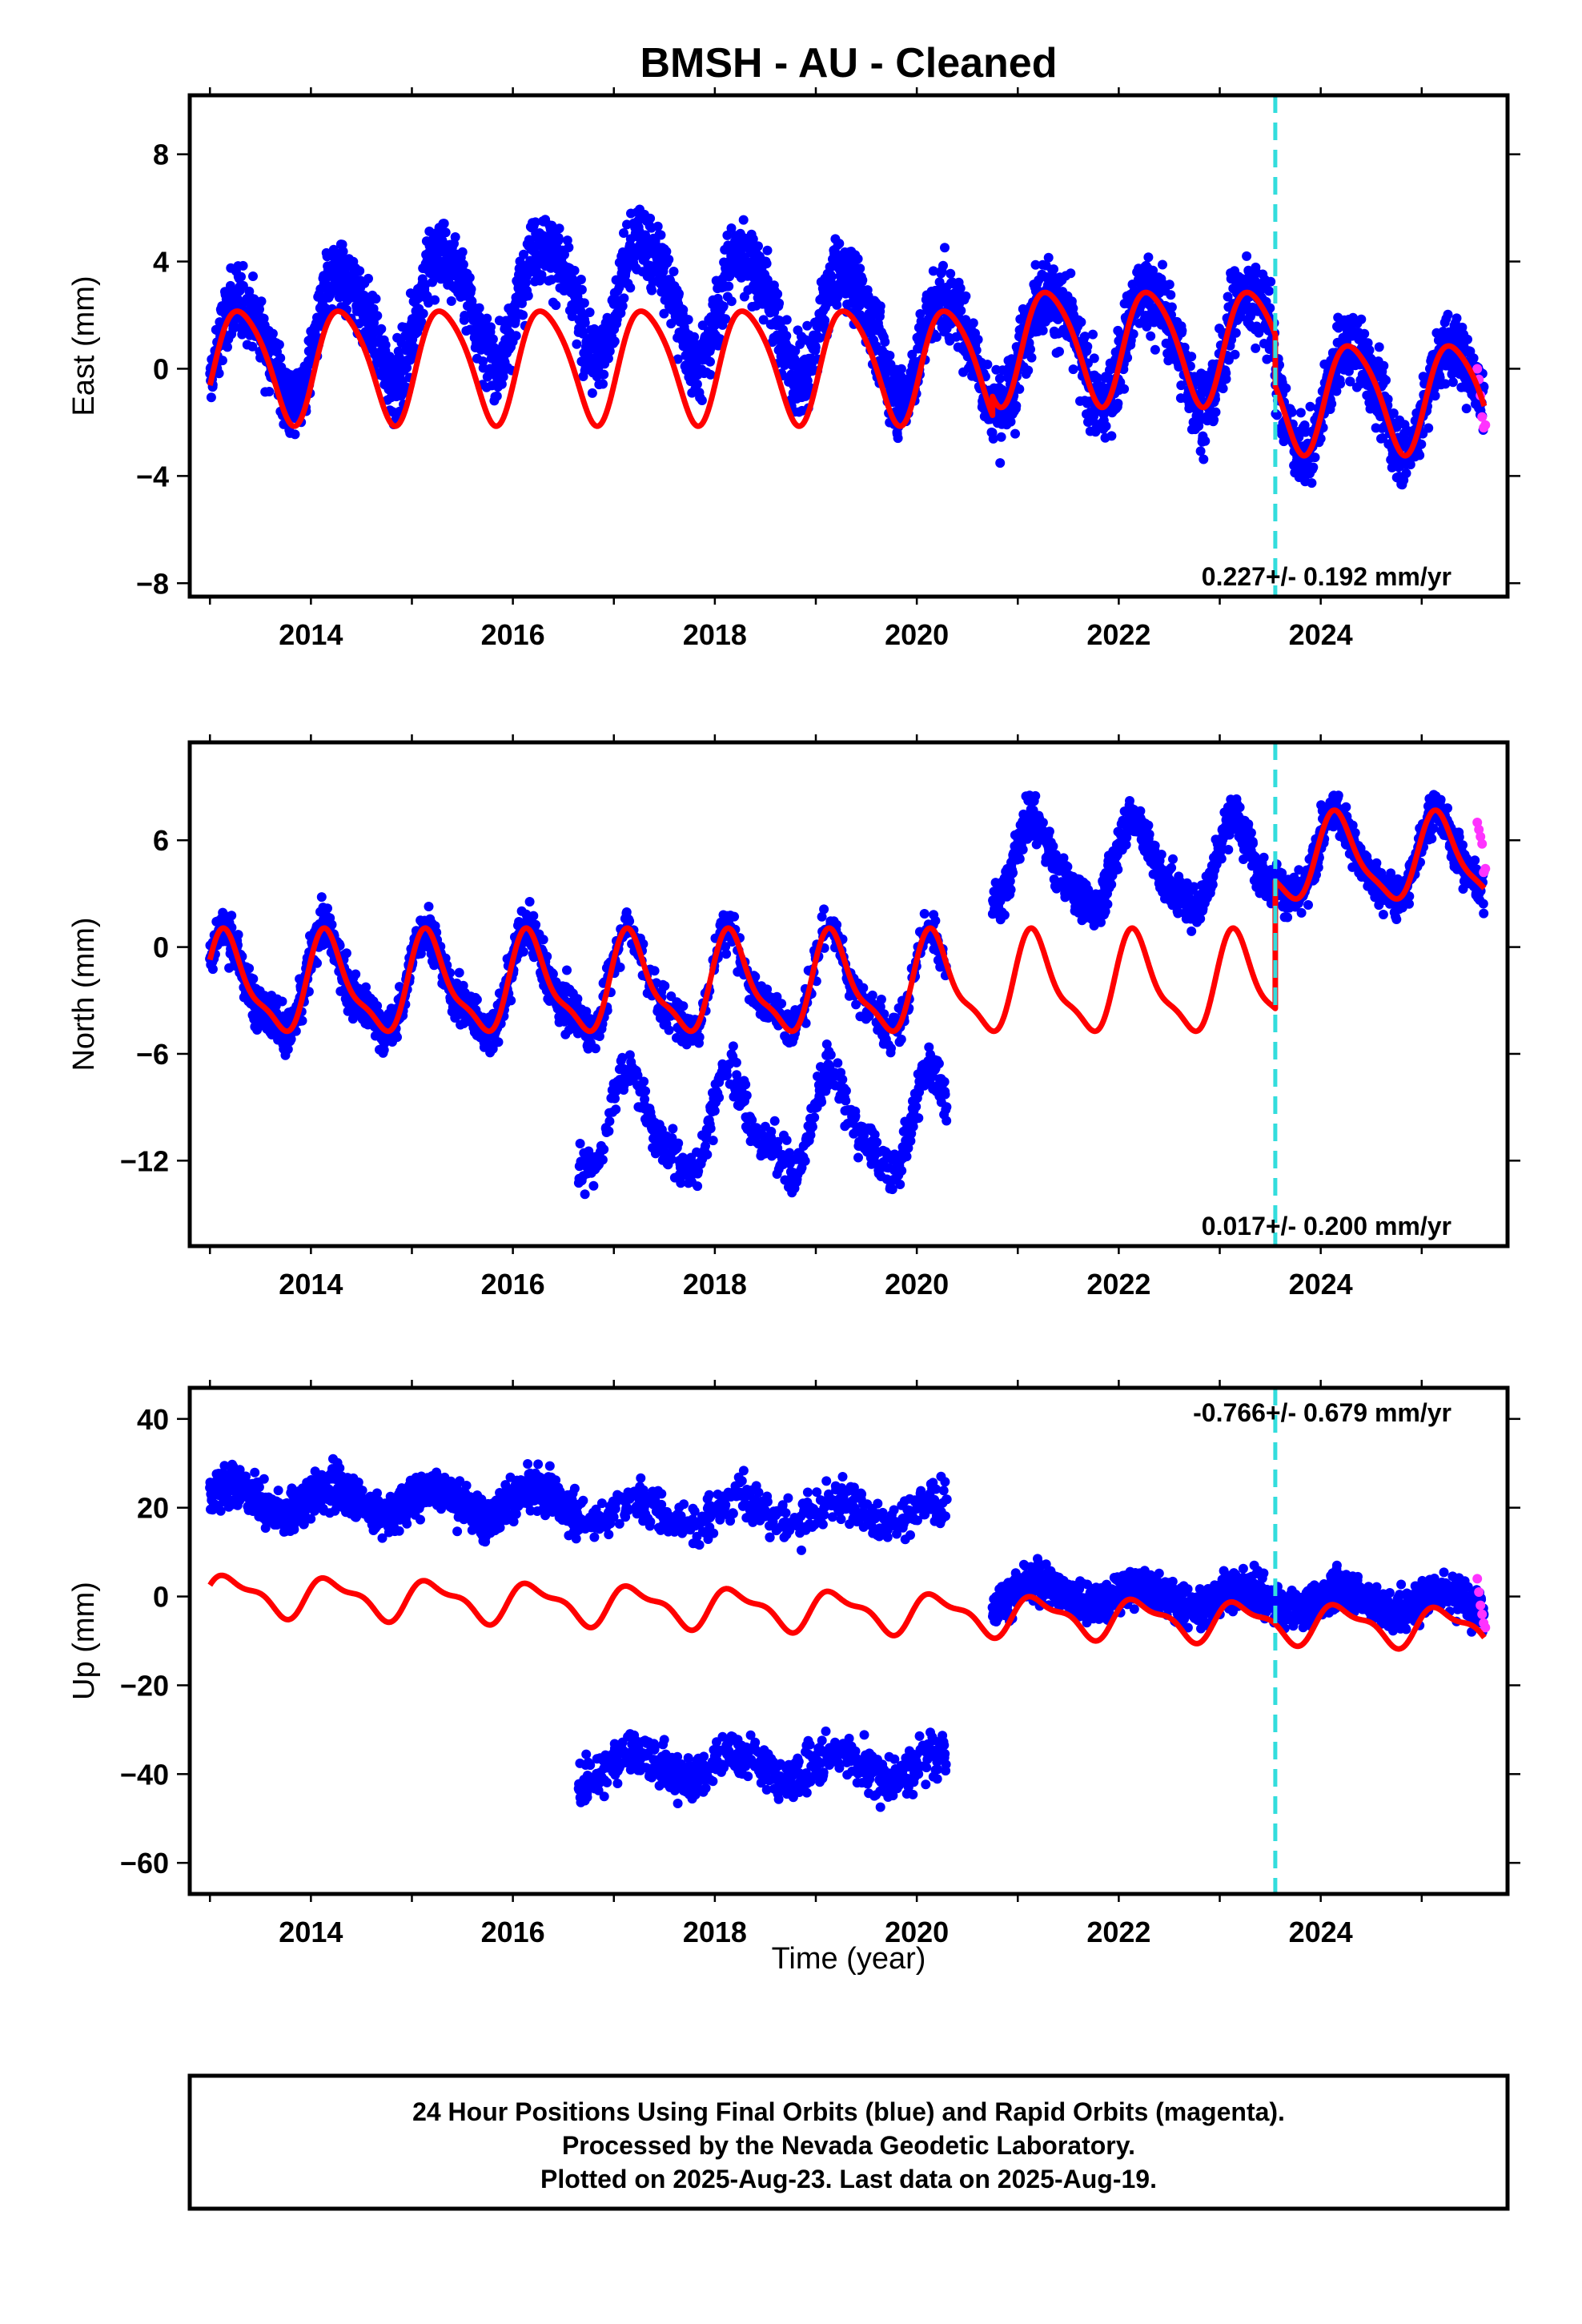 Image resolution: width=1582 pixels, height=2324 pixels. Describe the element at coordinates (152, 583) in the screenshot. I see `y-tick-label: −8` at that location.